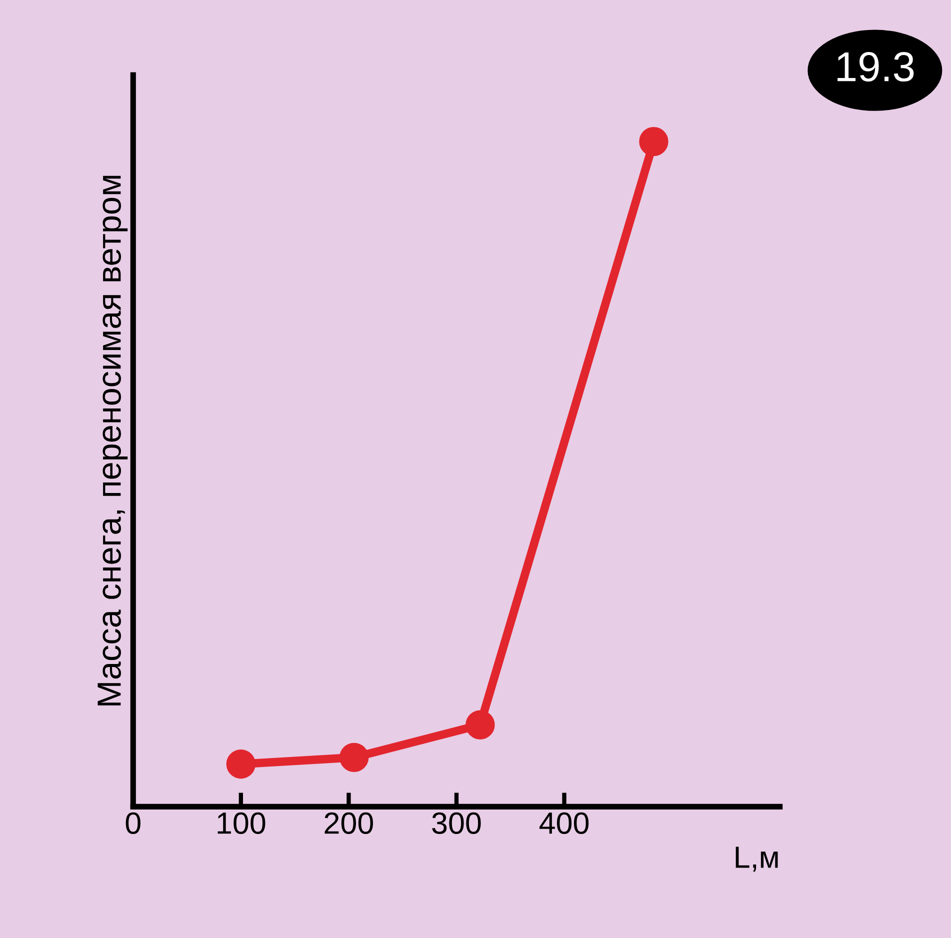 The height and width of the screenshot is (938, 951). What do you see at coordinates (564, 823) in the screenshot?
I see `x-tick-label: 400` at bounding box center [564, 823].